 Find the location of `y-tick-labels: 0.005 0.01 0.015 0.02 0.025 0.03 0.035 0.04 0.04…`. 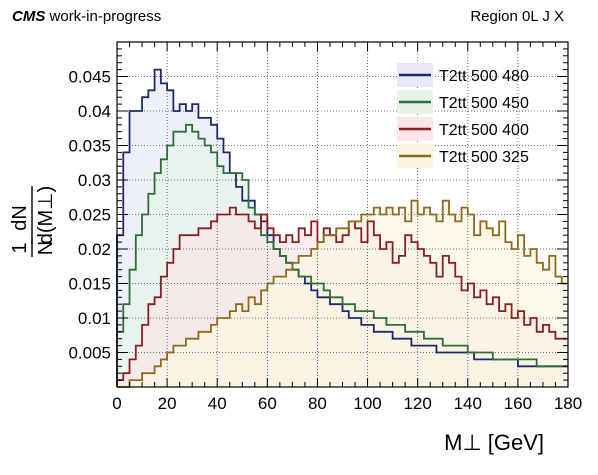

y-tick-labels: 0.005 0.01 0.015 0.02 0.025 0.03 0.035 0.04 0.04… is located at coordinates (89, 215).